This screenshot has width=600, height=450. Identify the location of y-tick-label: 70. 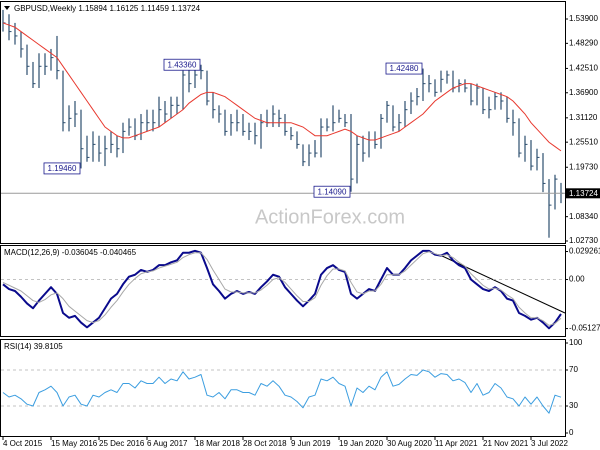
(573, 369).